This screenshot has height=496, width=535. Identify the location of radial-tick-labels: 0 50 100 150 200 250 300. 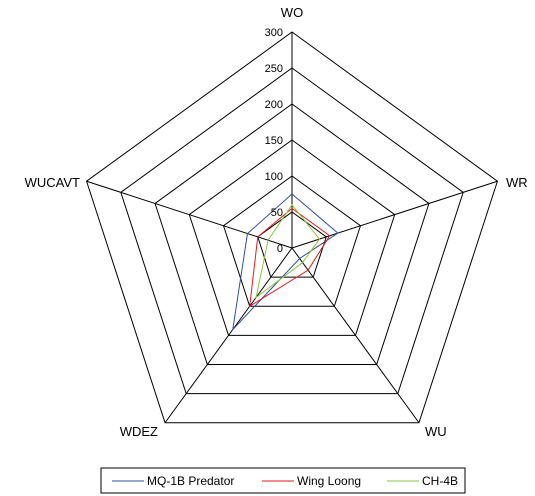
(274, 141).